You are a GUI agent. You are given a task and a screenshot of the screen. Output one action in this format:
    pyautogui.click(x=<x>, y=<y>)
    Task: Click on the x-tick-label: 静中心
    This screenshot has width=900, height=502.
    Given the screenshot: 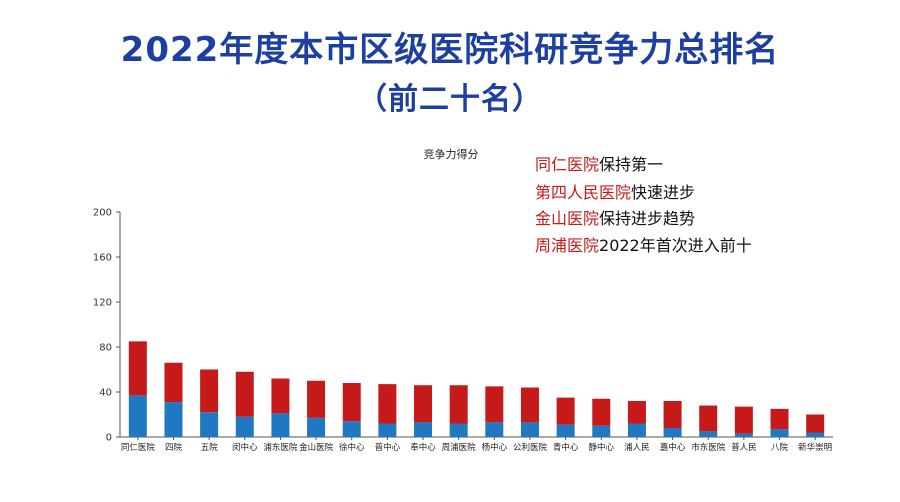 What is the action you would take?
    pyautogui.click(x=602, y=447)
    